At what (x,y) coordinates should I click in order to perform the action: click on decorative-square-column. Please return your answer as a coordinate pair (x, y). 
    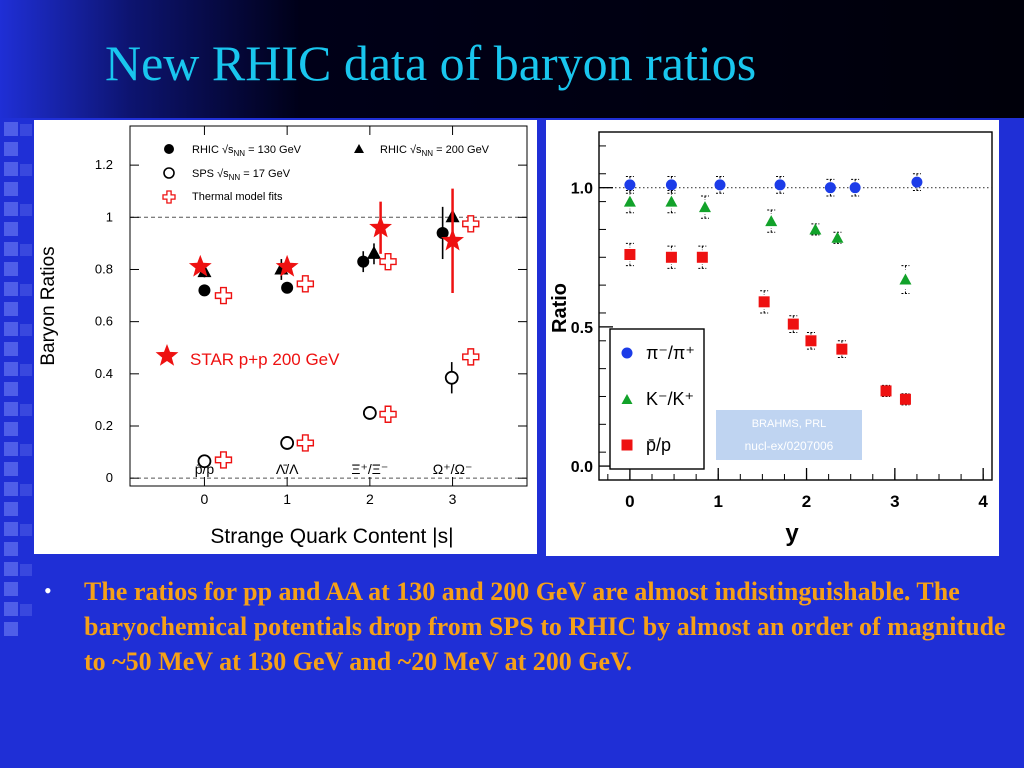
    Looking at the image, I should click on (18, 379).